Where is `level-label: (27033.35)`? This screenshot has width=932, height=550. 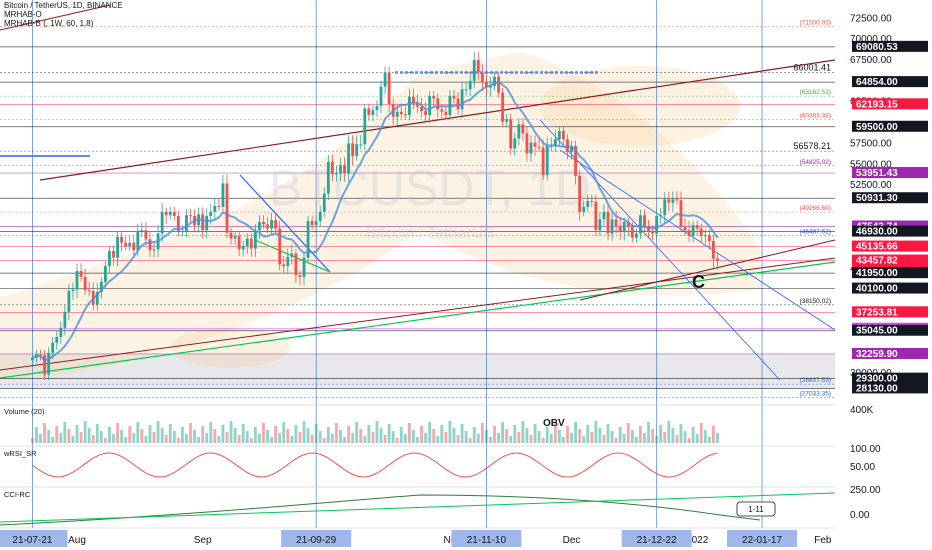
level-label: (27033.35) is located at coordinates (815, 394).